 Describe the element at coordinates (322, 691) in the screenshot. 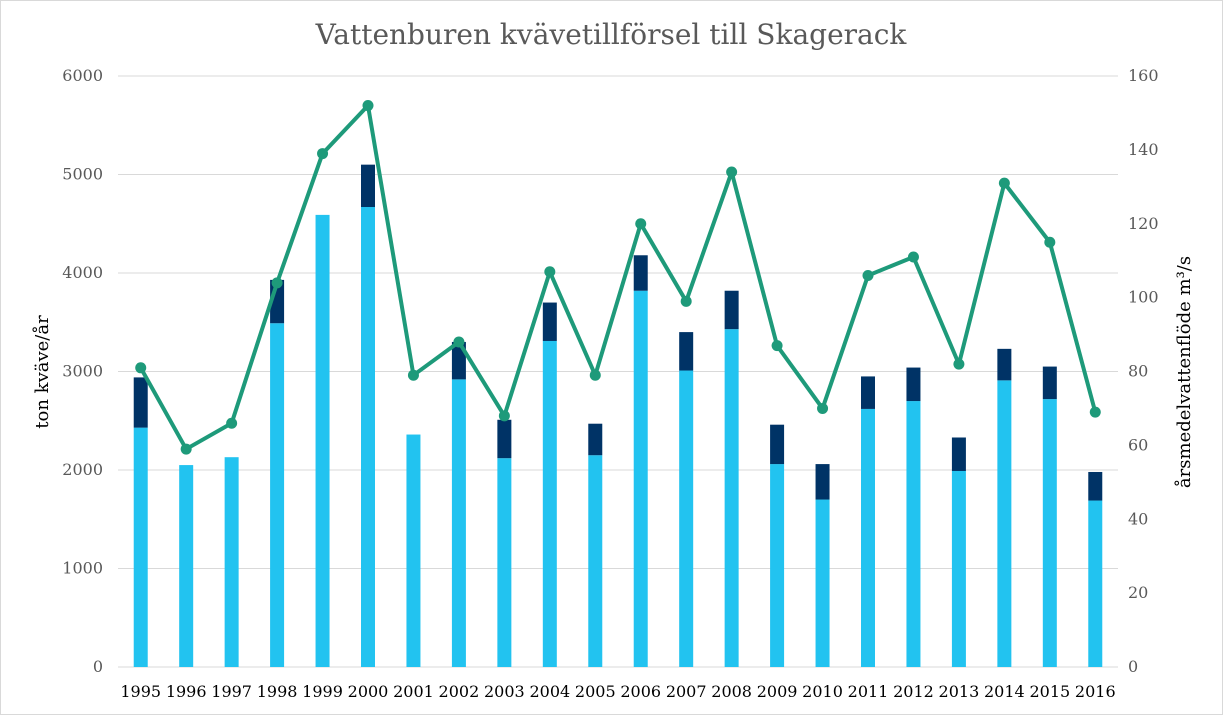

I see `x-tick-label: 1999` at that location.